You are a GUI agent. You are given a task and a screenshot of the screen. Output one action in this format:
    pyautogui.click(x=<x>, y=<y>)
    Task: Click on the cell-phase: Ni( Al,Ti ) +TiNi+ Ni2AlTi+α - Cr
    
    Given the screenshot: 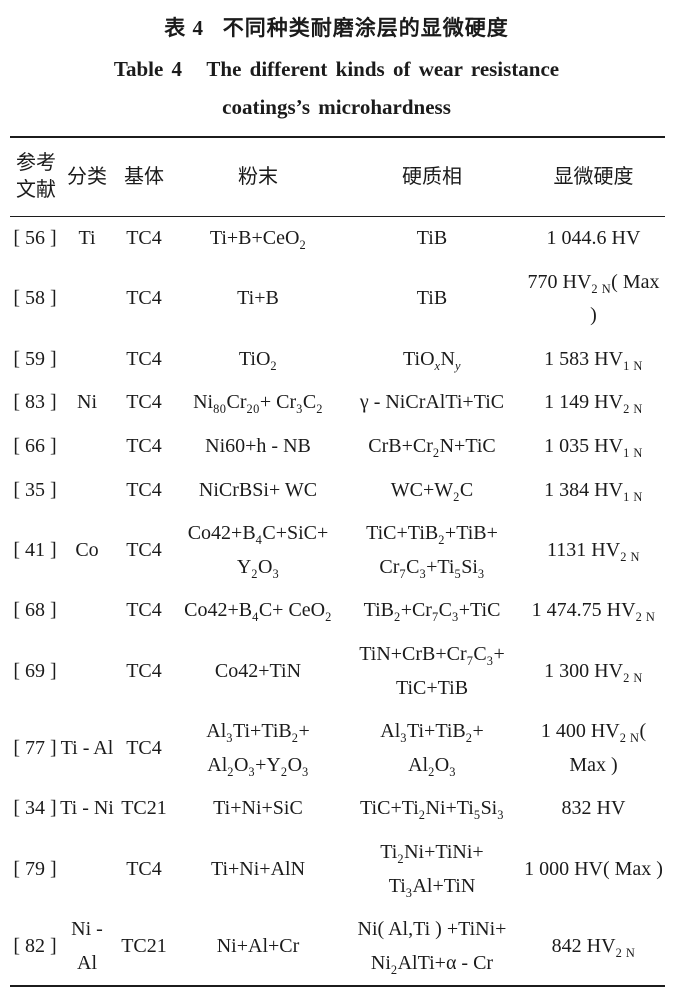 What is the action you would take?
    pyautogui.click(x=432, y=947)
    